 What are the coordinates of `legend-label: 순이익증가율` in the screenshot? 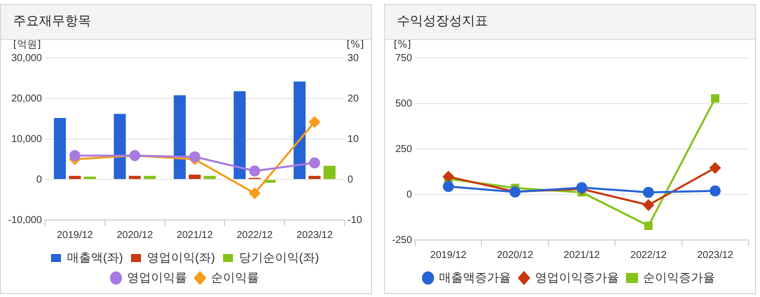 It's located at (679, 277).